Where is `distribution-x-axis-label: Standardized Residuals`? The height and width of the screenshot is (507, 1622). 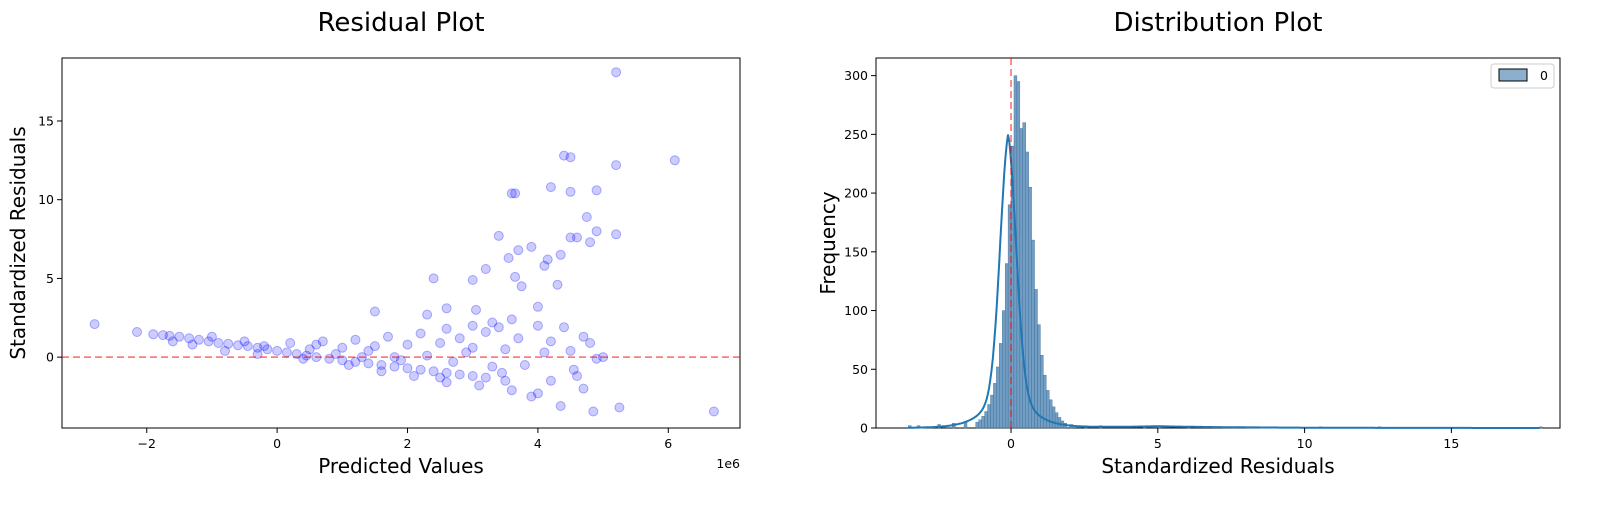 distribution-x-axis-label: Standardized Residuals is located at coordinates (1217, 466).